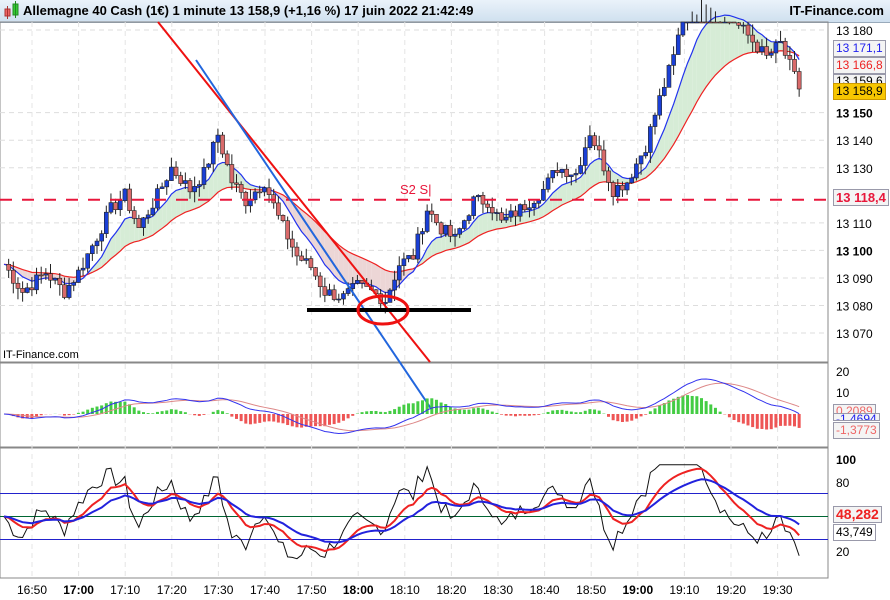  What do you see at coordinates (854, 307) in the screenshot?
I see `price-tick: 13 080` at bounding box center [854, 307].